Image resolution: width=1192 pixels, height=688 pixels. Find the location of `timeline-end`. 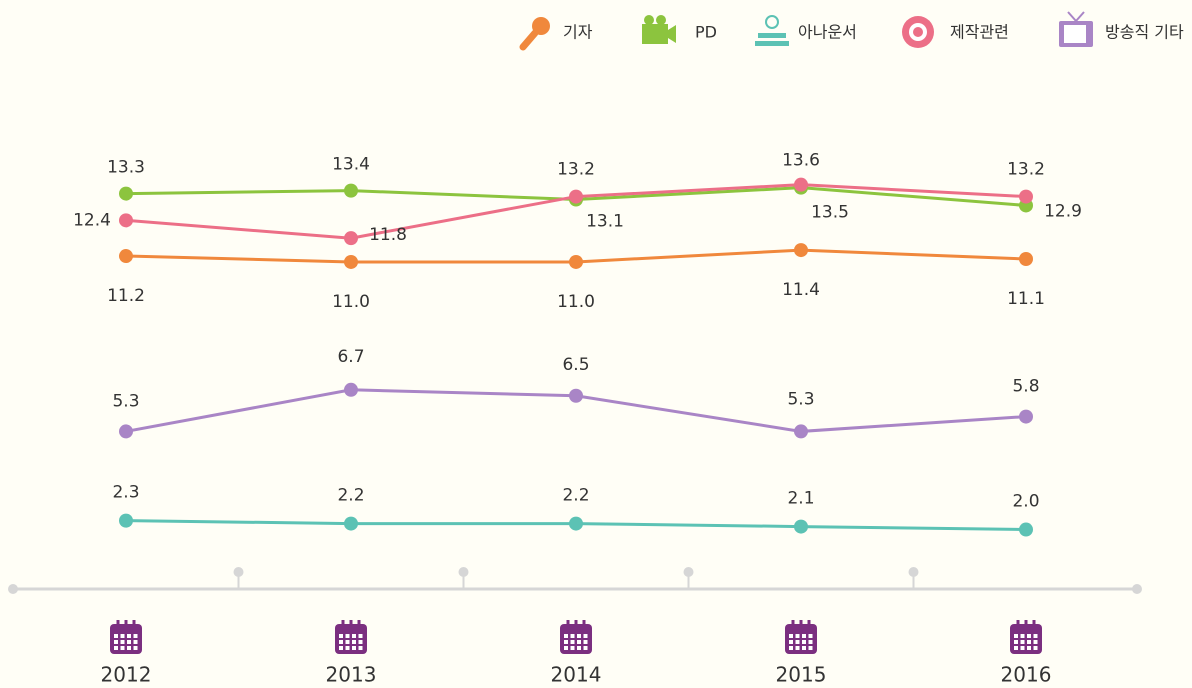

timeline-end is located at coordinates (1137, 589).